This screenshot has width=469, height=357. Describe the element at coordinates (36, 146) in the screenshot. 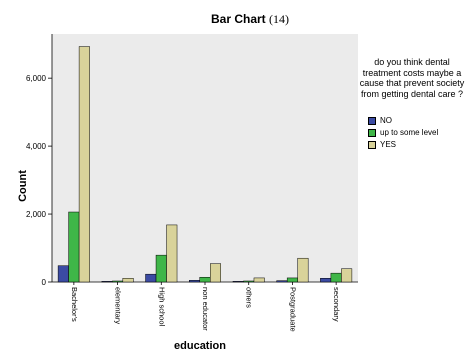

I see `y-tick-label: 4,000` at that location.